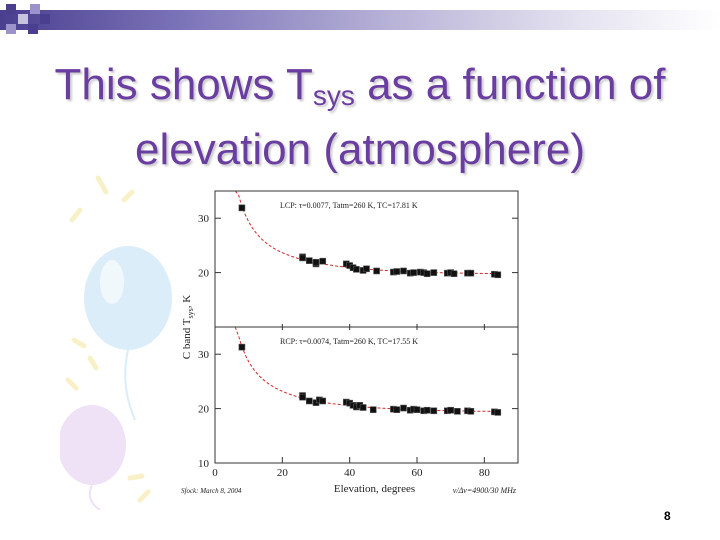 The width and height of the screenshot is (720, 540). I want to click on x-tick-label: 40, so click(350, 473).